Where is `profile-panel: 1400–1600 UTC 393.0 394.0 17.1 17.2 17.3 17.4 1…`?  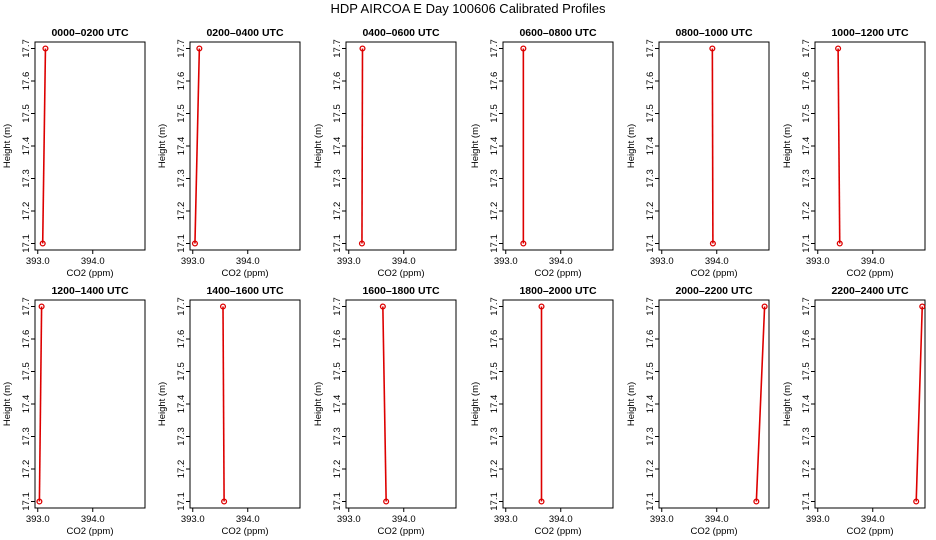 profile-panel: 1400–1600 UTC 393.0 394.0 17.1 17.2 17.3 17.4 1… is located at coordinates (229, 411).